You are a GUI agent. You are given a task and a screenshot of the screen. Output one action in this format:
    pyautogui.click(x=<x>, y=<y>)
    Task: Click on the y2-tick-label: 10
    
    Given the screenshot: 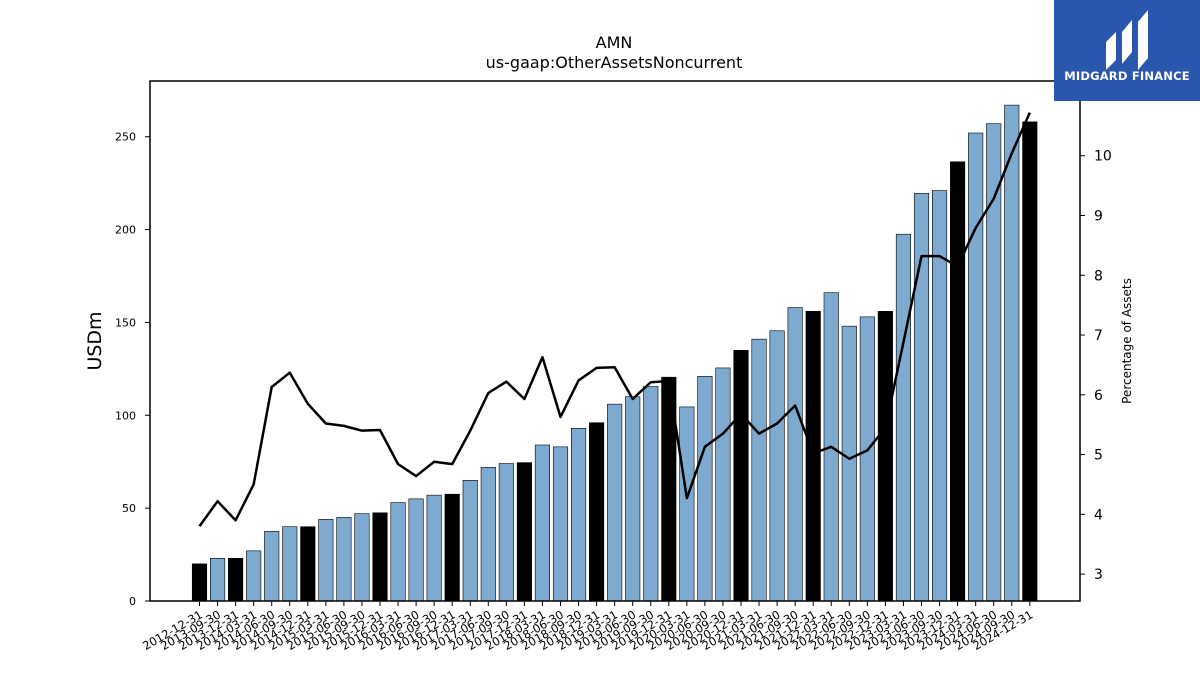 What is the action you would take?
    pyautogui.click(x=1103, y=157)
    